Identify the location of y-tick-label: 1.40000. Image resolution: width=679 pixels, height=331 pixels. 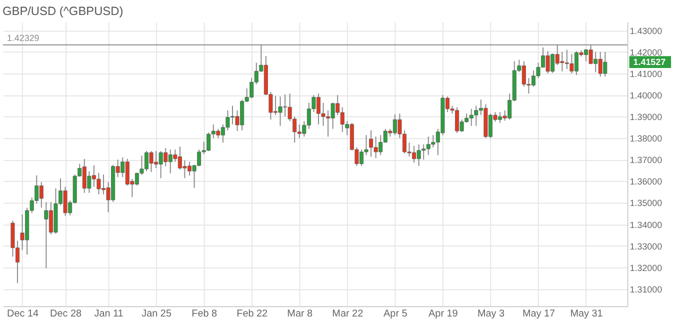
(646, 95).